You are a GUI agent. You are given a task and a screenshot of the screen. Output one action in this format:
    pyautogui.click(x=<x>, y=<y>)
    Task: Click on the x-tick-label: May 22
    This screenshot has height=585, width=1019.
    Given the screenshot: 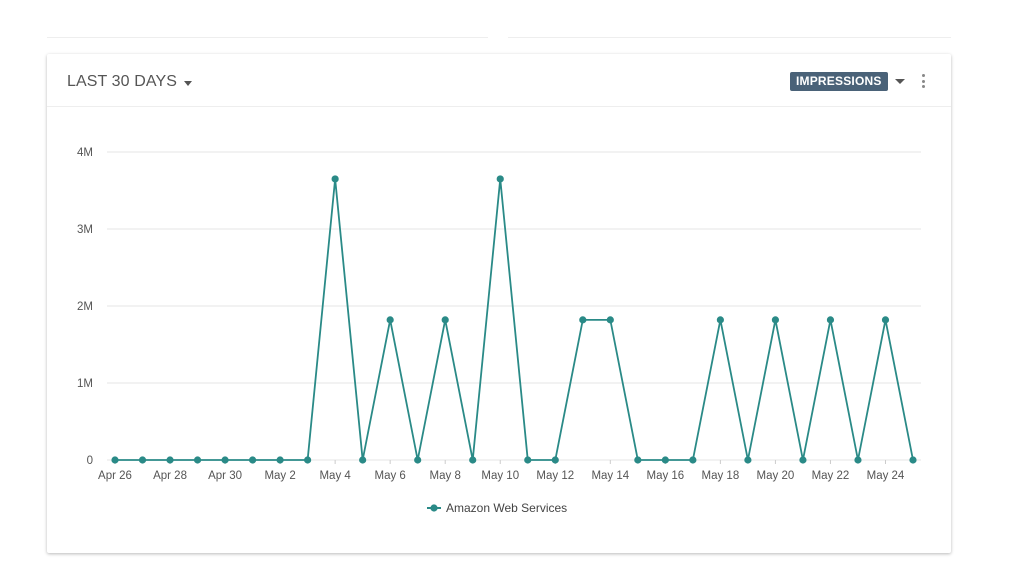 What is the action you would take?
    pyautogui.click(x=831, y=476)
    